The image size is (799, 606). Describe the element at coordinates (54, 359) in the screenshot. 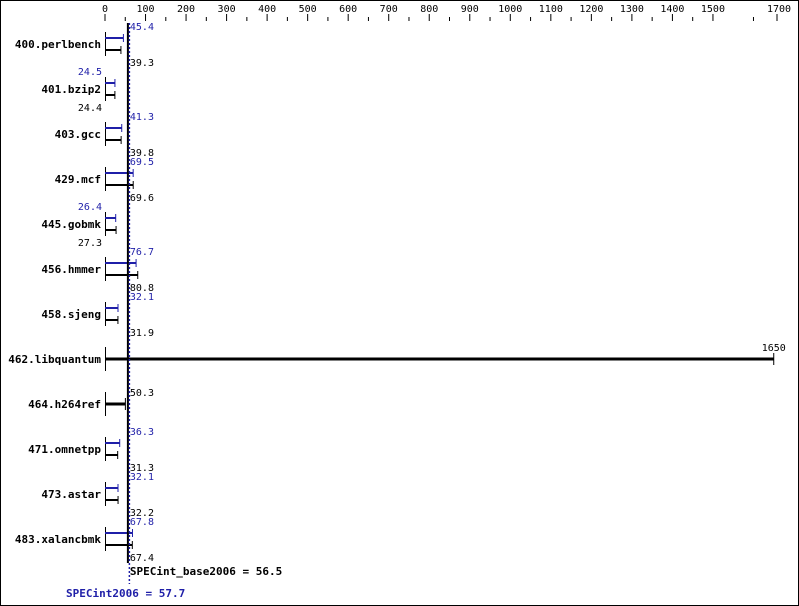

I see `category-label: 462.libquantum` at that location.